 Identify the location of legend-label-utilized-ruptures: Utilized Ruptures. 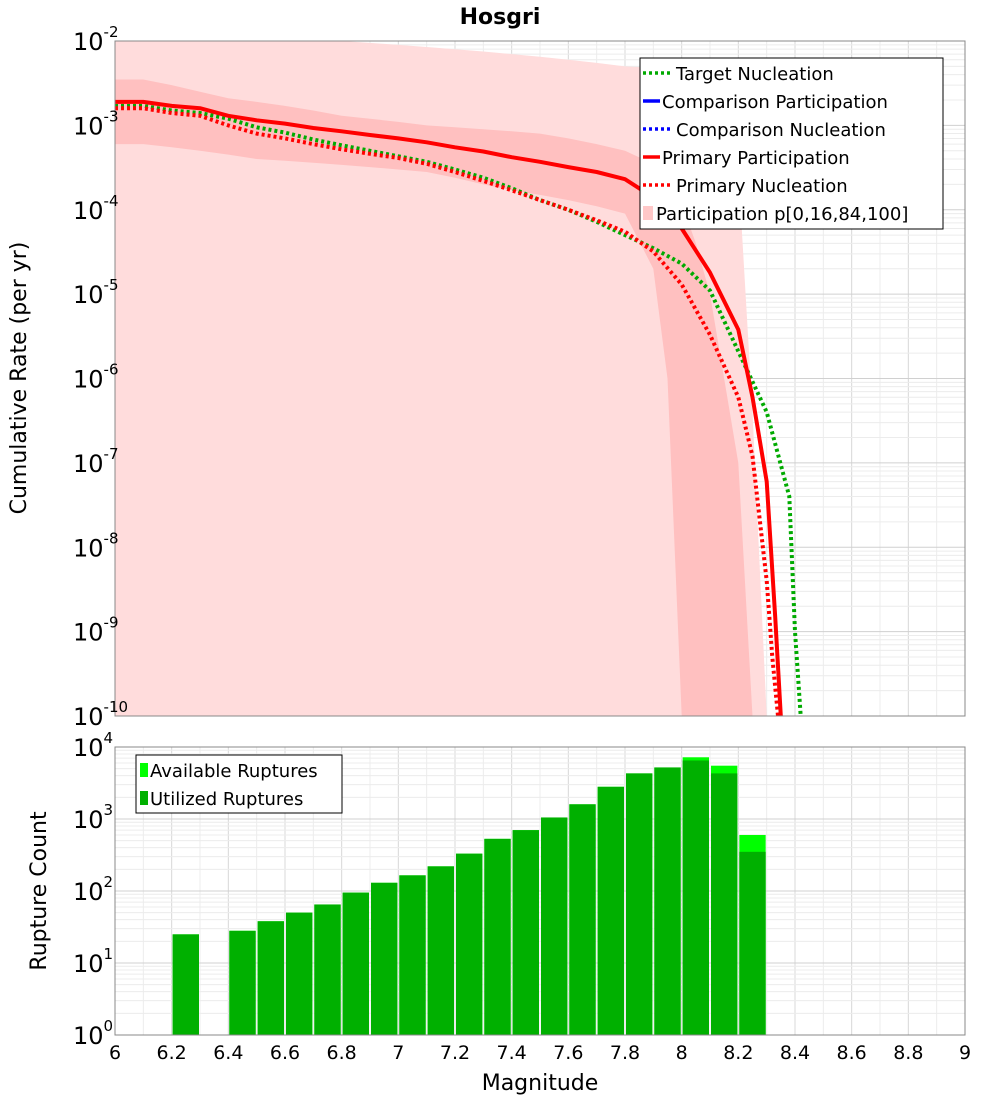
(226, 799).